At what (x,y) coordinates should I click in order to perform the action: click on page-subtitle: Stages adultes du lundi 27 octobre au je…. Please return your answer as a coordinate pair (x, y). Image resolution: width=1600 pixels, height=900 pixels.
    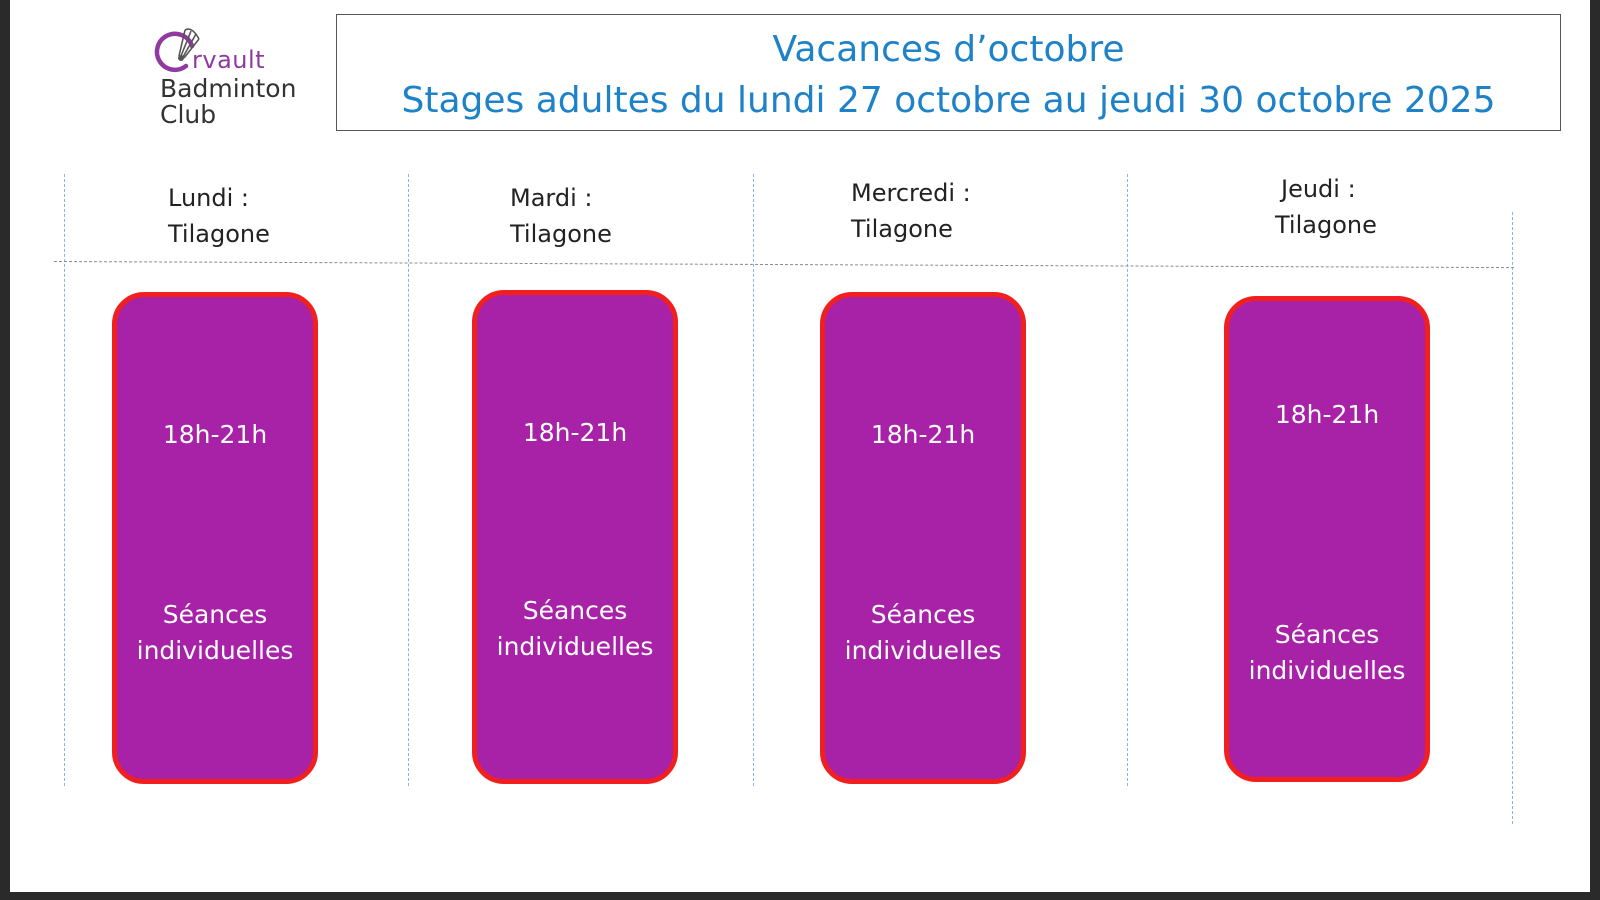
    Looking at the image, I should click on (948, 100).